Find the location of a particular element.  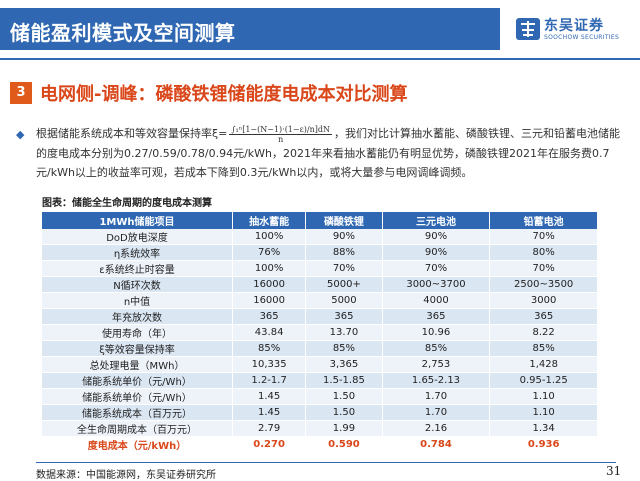

table-cell: 1.34 is located at coordinates (543, 428).